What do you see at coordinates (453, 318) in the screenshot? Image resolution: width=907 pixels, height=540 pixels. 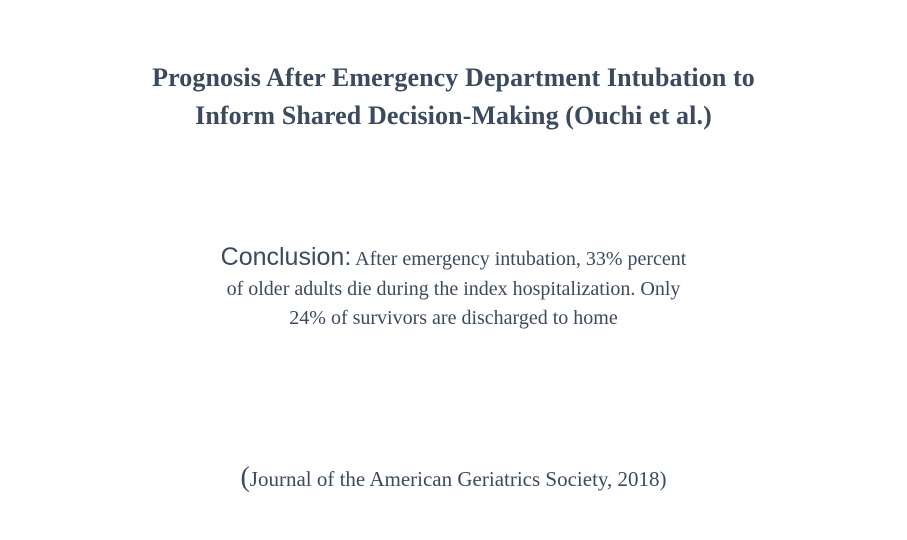 I see `conclusion-line-3: 24% of survivors are discharged to home` at bounding box center [453, 318].